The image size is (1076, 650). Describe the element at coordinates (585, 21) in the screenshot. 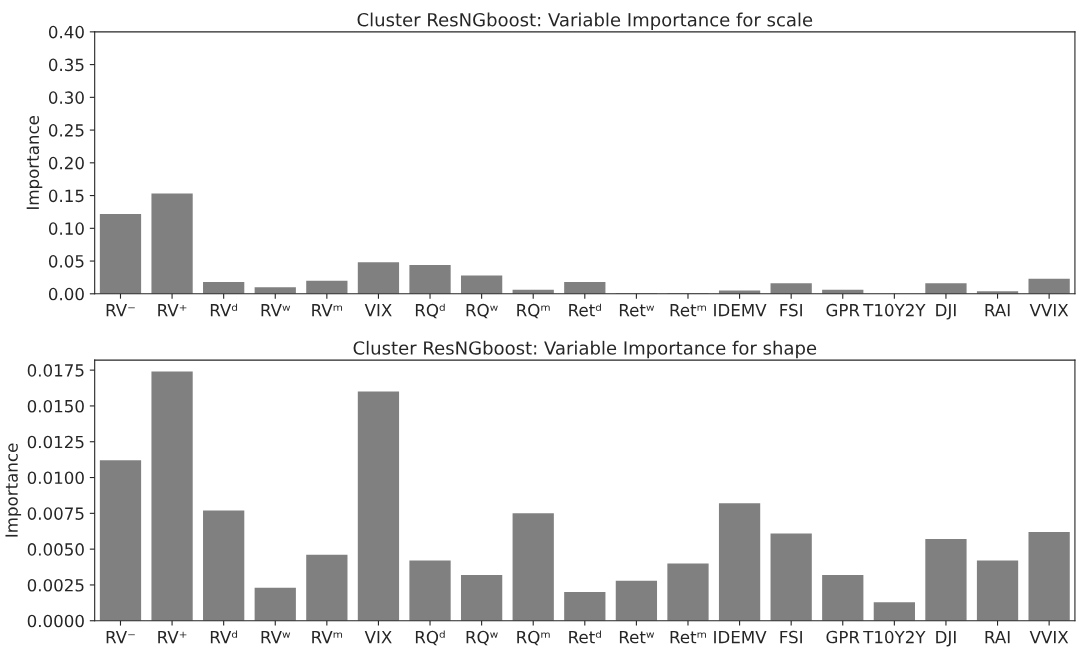

I see `chart-title: Cluster ResNGboost: Variable Importance for scale` at that location.